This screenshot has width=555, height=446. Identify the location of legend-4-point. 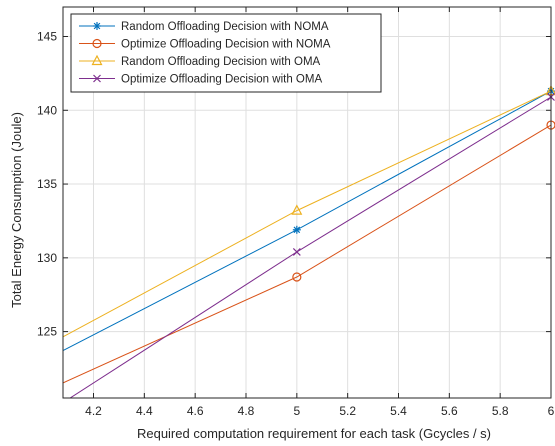
(97, 78).